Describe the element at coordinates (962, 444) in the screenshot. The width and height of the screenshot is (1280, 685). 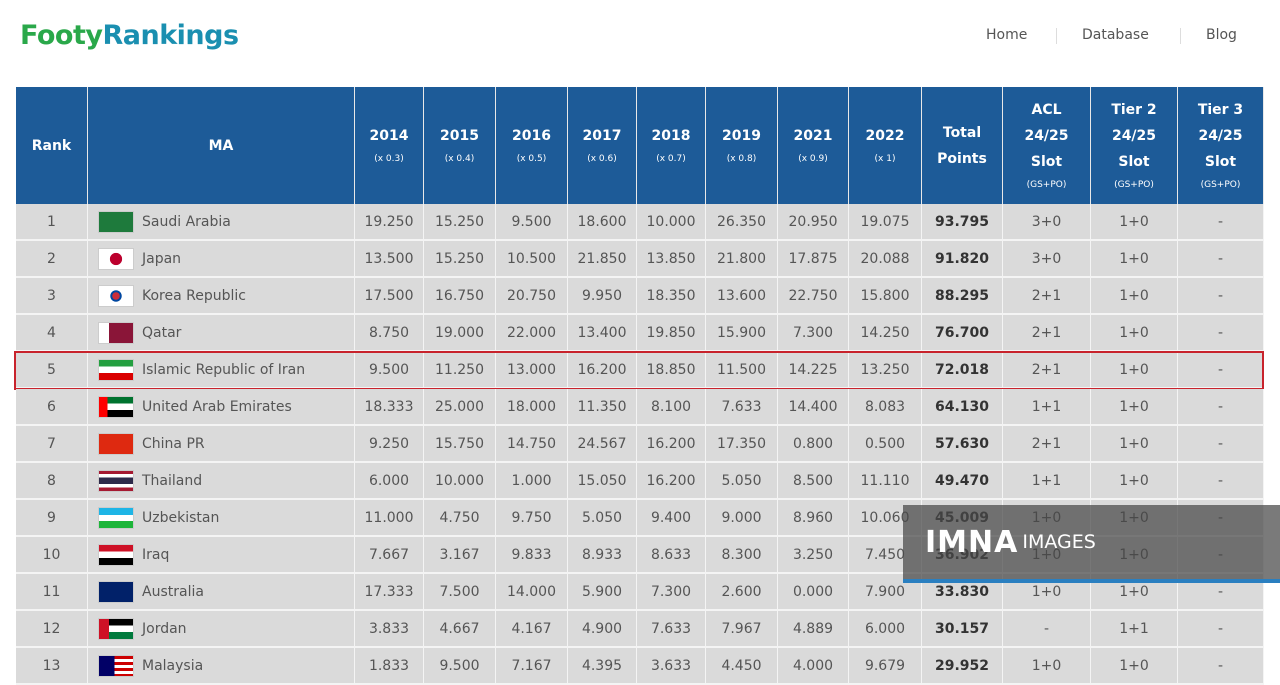
I see `total-cell: 57.630` at that location.